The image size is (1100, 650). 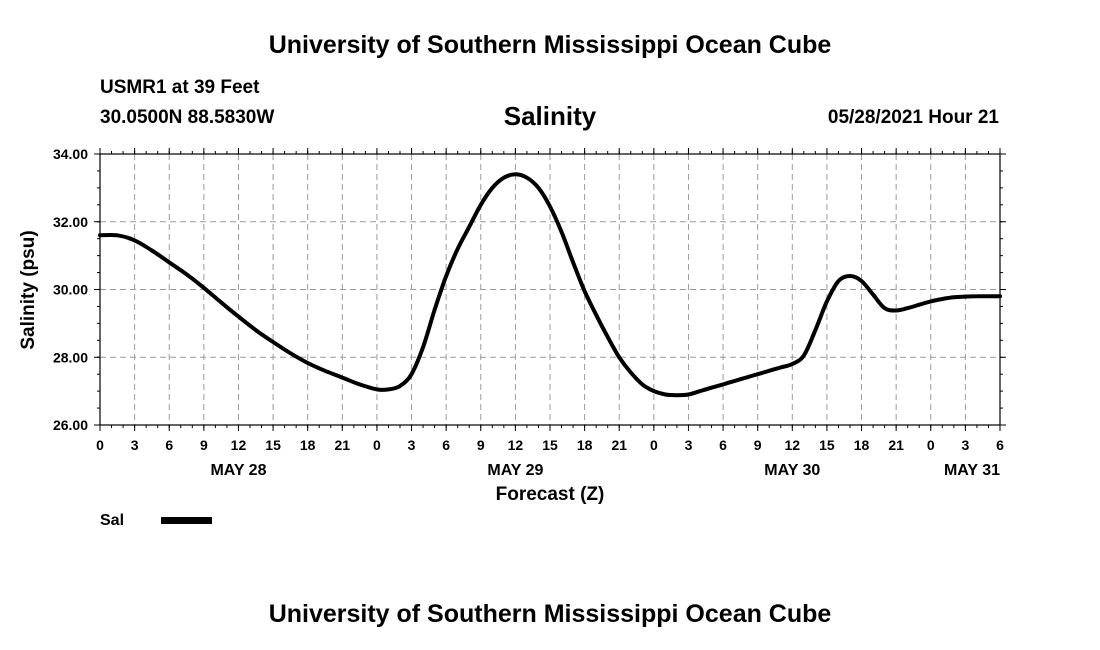 I want to click on date-label: MAY 28, so click(x=238, y=470).